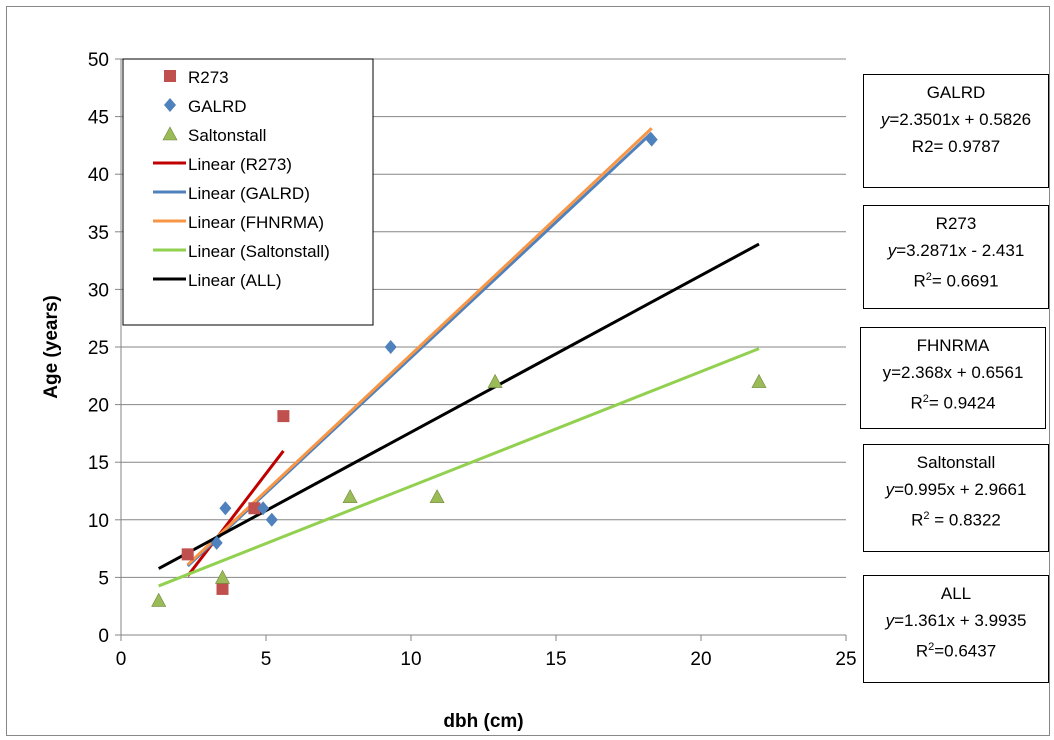 This screenshot has height=740, width=1054. What do you see at coordinates (956, 119) in the screenshot?
I see `equation-formula: y=2.3501x + 0.5826` at bounding box center [956, 119].